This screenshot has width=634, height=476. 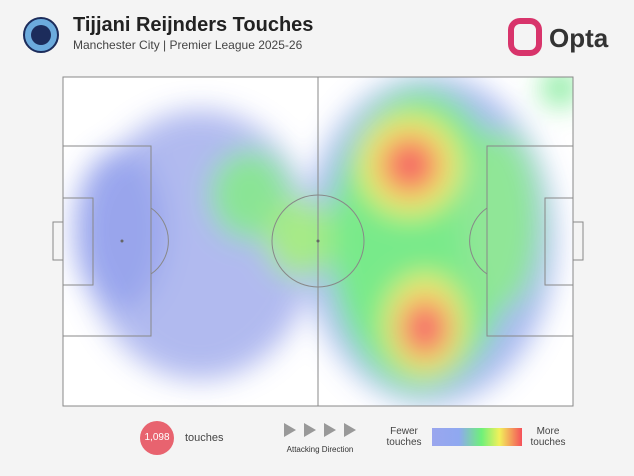 I want to click on direction-arrows, so click(x=320, y=430).